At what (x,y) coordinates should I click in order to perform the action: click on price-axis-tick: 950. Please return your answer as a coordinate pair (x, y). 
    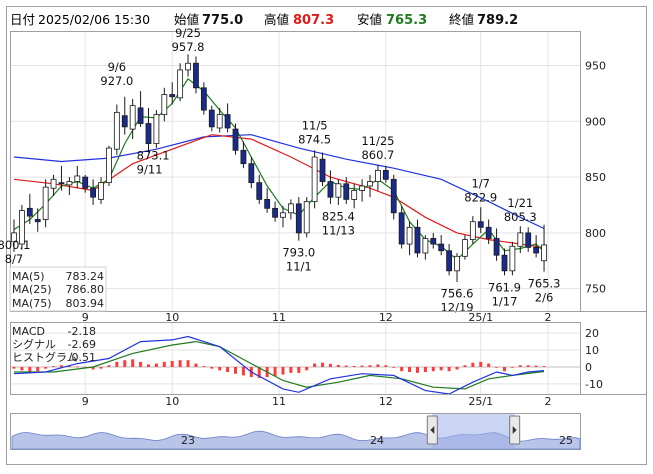
    Looking at the image, I should click on (595, 65).